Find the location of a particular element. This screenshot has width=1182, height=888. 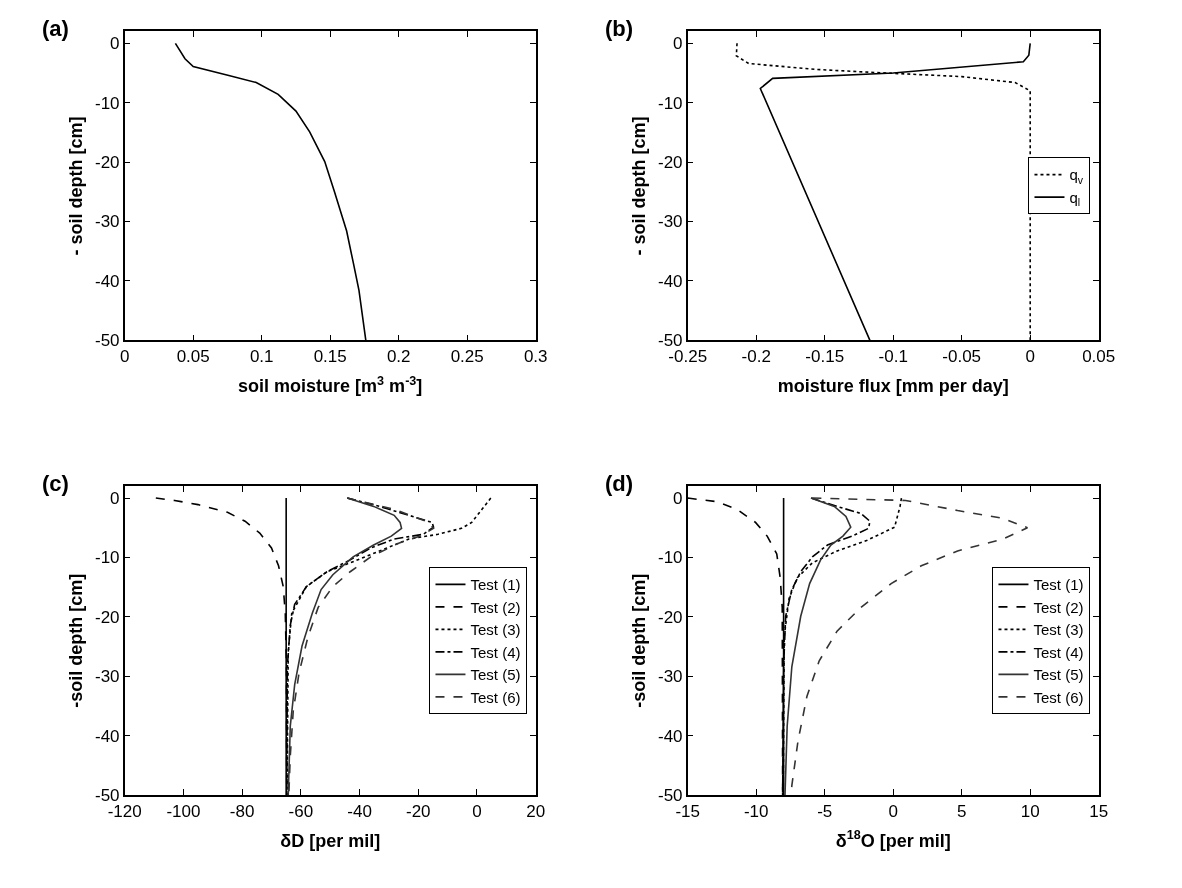

chart-title: (c) is located at coordinates (55, 483).